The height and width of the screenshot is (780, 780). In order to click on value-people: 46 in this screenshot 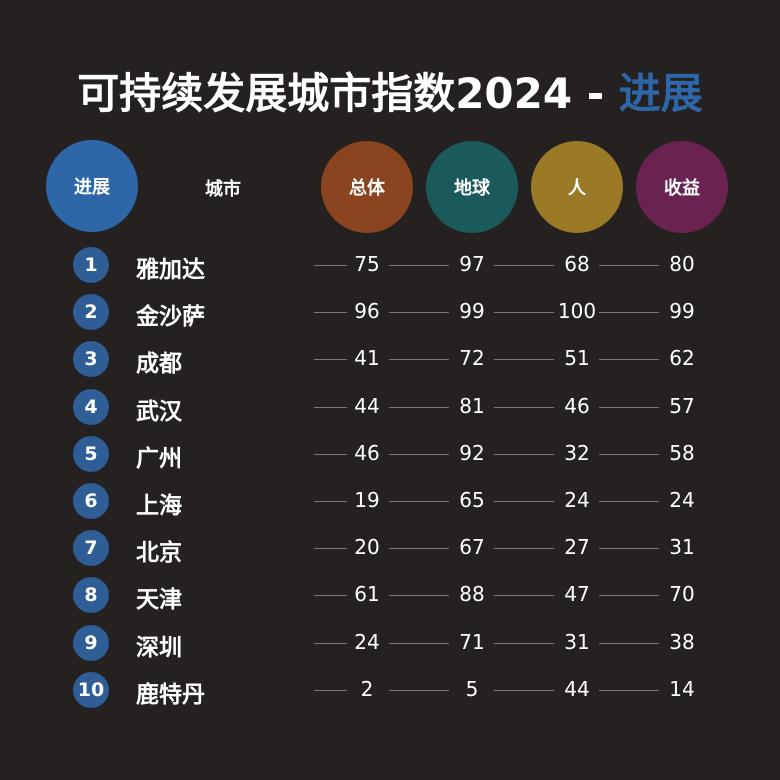, I will do `click(577, 406)`.